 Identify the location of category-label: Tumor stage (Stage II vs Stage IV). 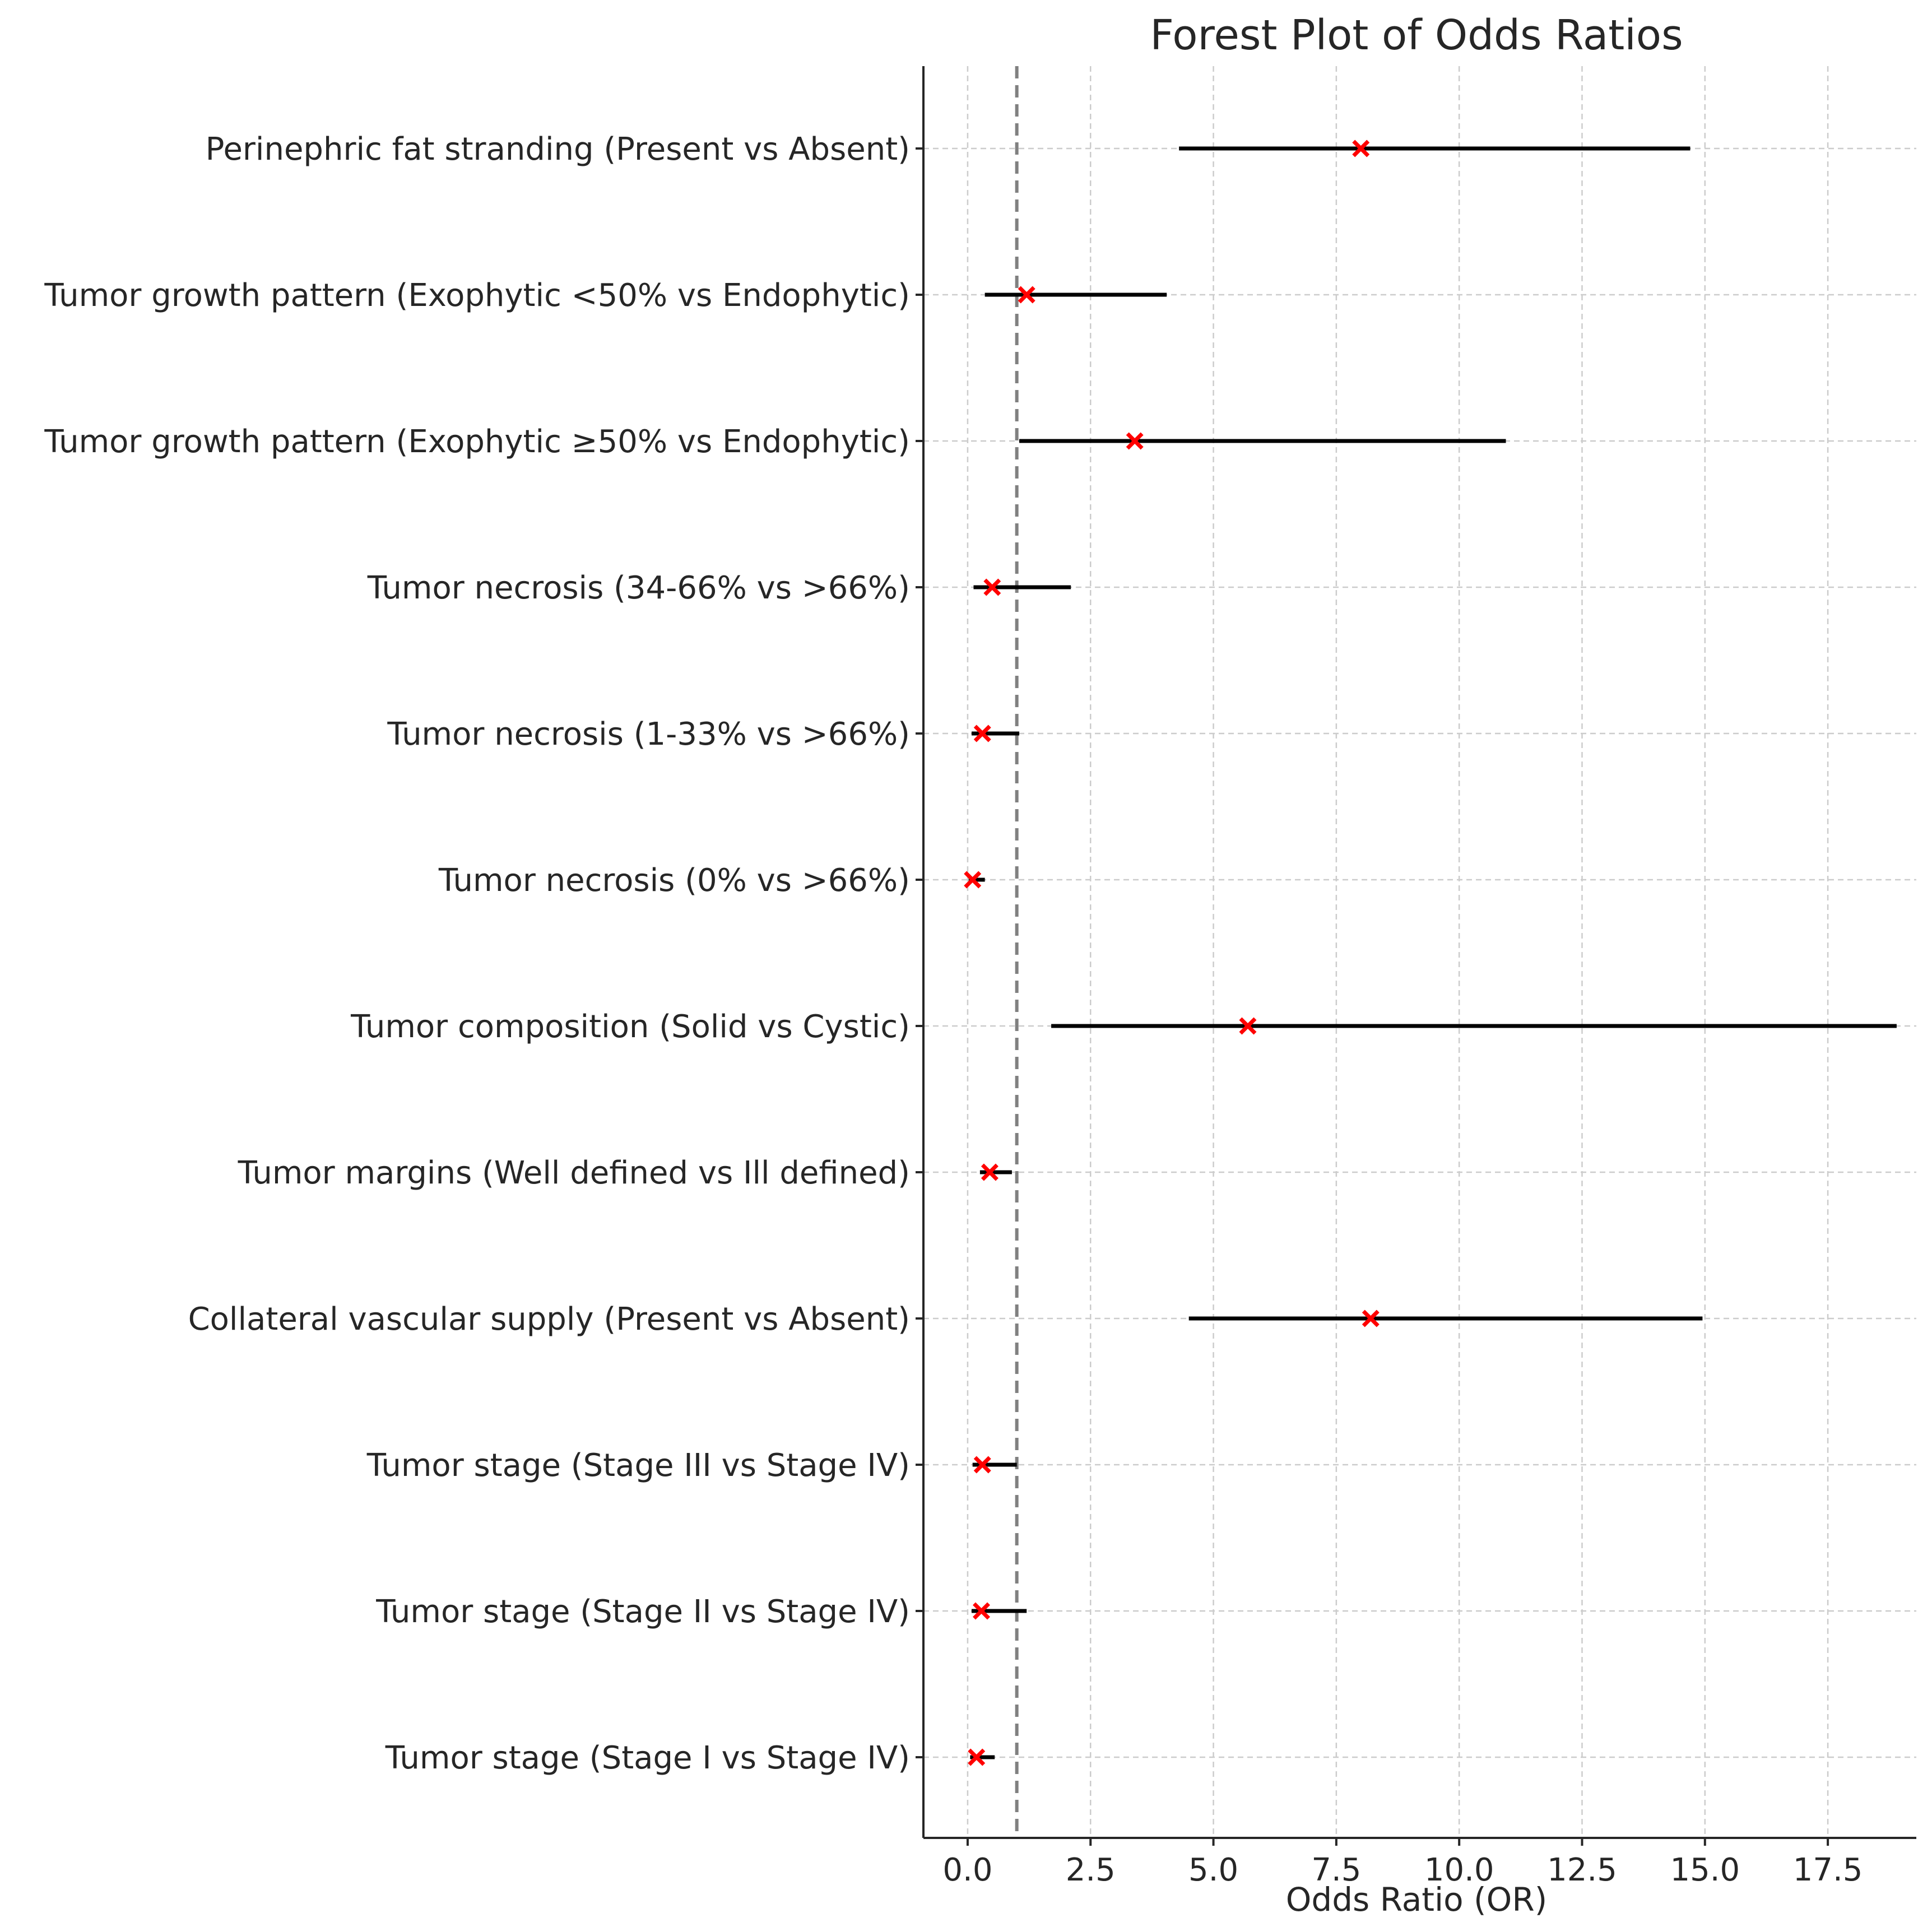
(643, 1612).